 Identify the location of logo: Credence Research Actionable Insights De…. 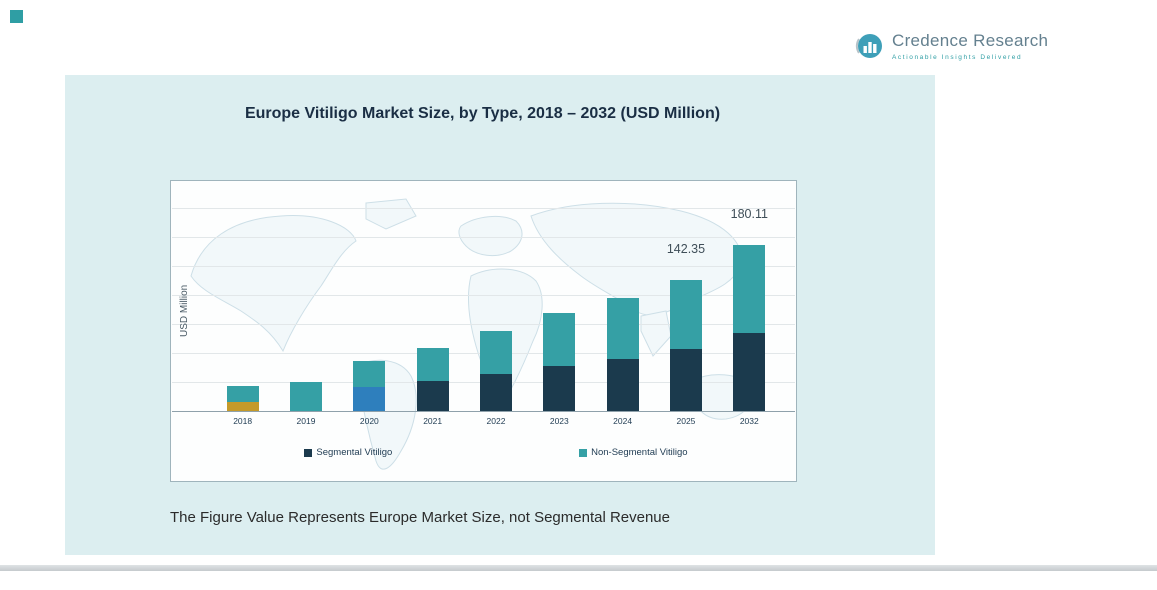
(951, 46).